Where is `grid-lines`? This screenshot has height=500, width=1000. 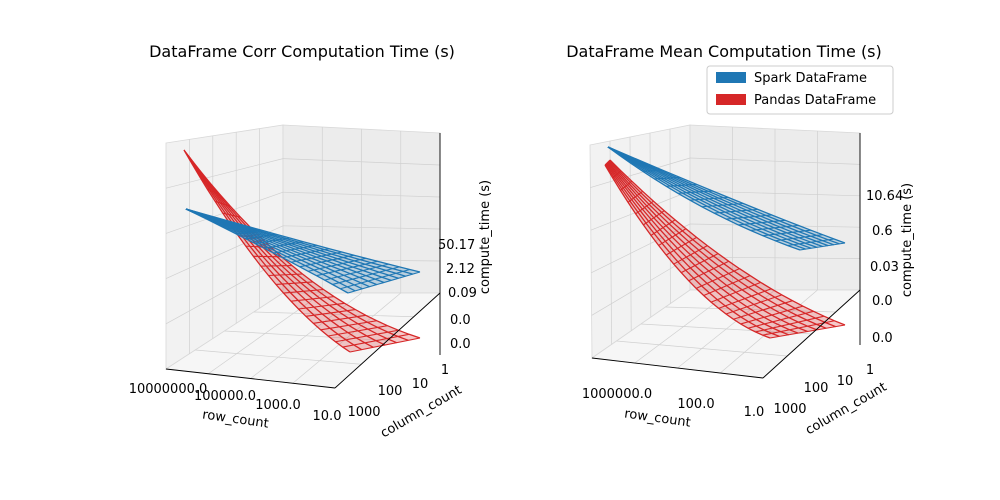
grid-lines is located at coordinates (725, 250).